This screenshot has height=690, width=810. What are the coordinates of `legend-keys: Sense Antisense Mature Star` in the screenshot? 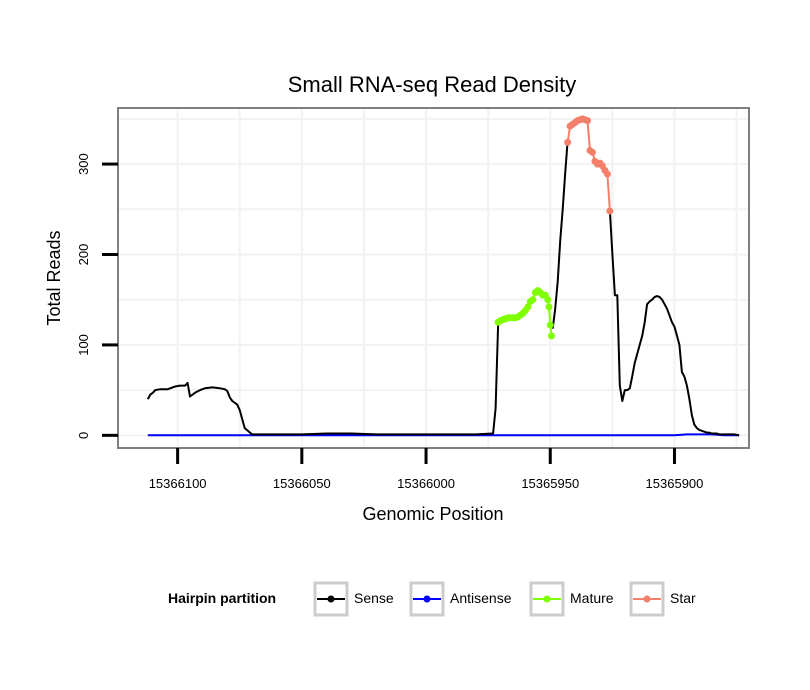 It's located at (504, 599).